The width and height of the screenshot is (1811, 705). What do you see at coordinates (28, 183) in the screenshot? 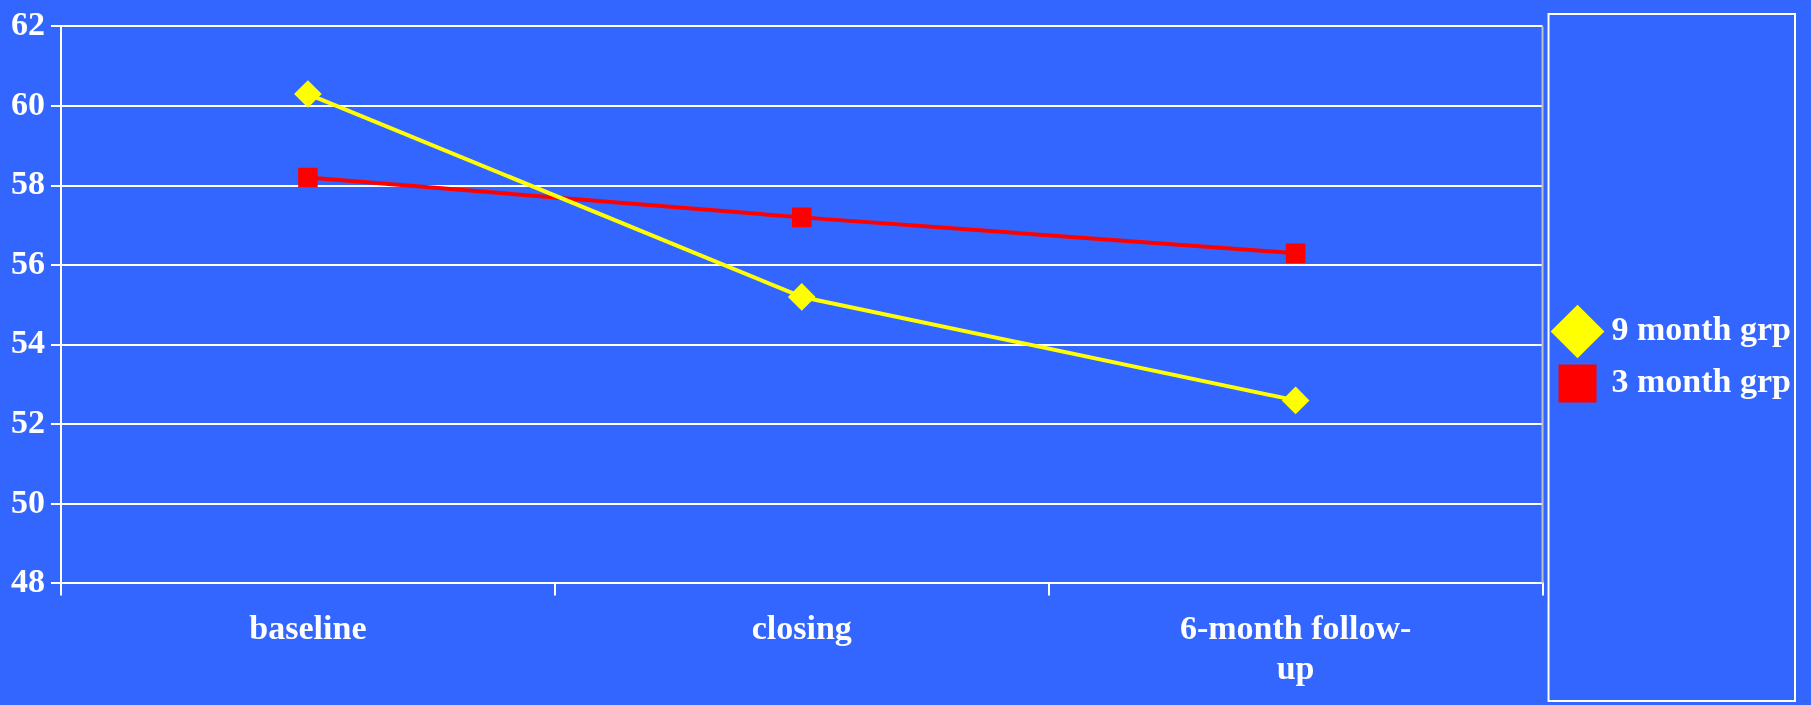
I see `y-tick-label: 58` at bounding box center [28, 183].